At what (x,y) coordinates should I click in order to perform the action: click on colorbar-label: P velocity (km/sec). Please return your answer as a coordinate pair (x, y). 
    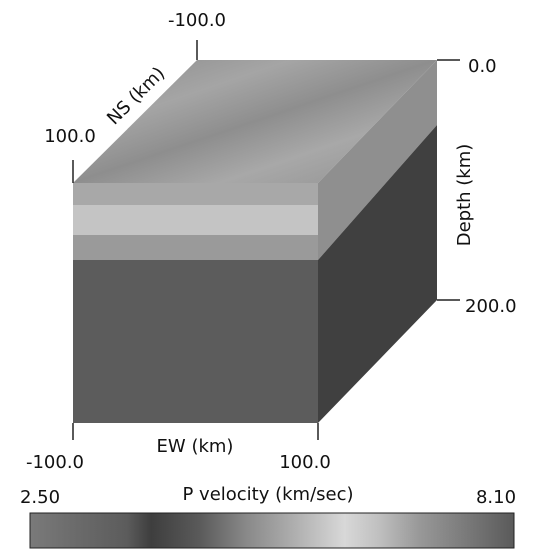
    Looking at the image, I should click on (267, 494).